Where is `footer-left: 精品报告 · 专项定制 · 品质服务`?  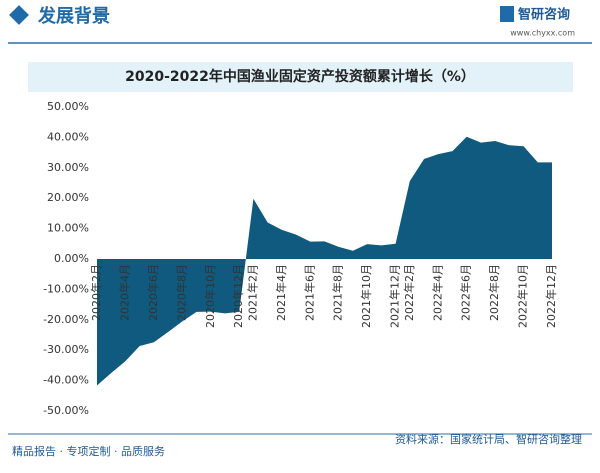
footer-left: 精品报告 · 专项定制 · 品质服务 is located at coordinates (88, 451).